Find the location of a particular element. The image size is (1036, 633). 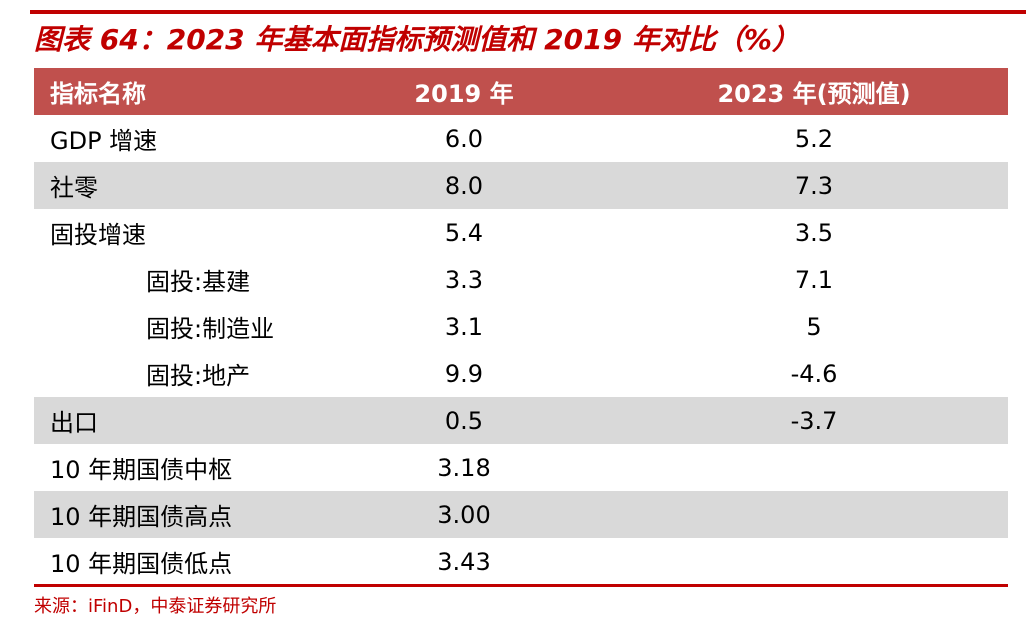

row-value-2023: 5.2 is located at coordinates (814, 138).